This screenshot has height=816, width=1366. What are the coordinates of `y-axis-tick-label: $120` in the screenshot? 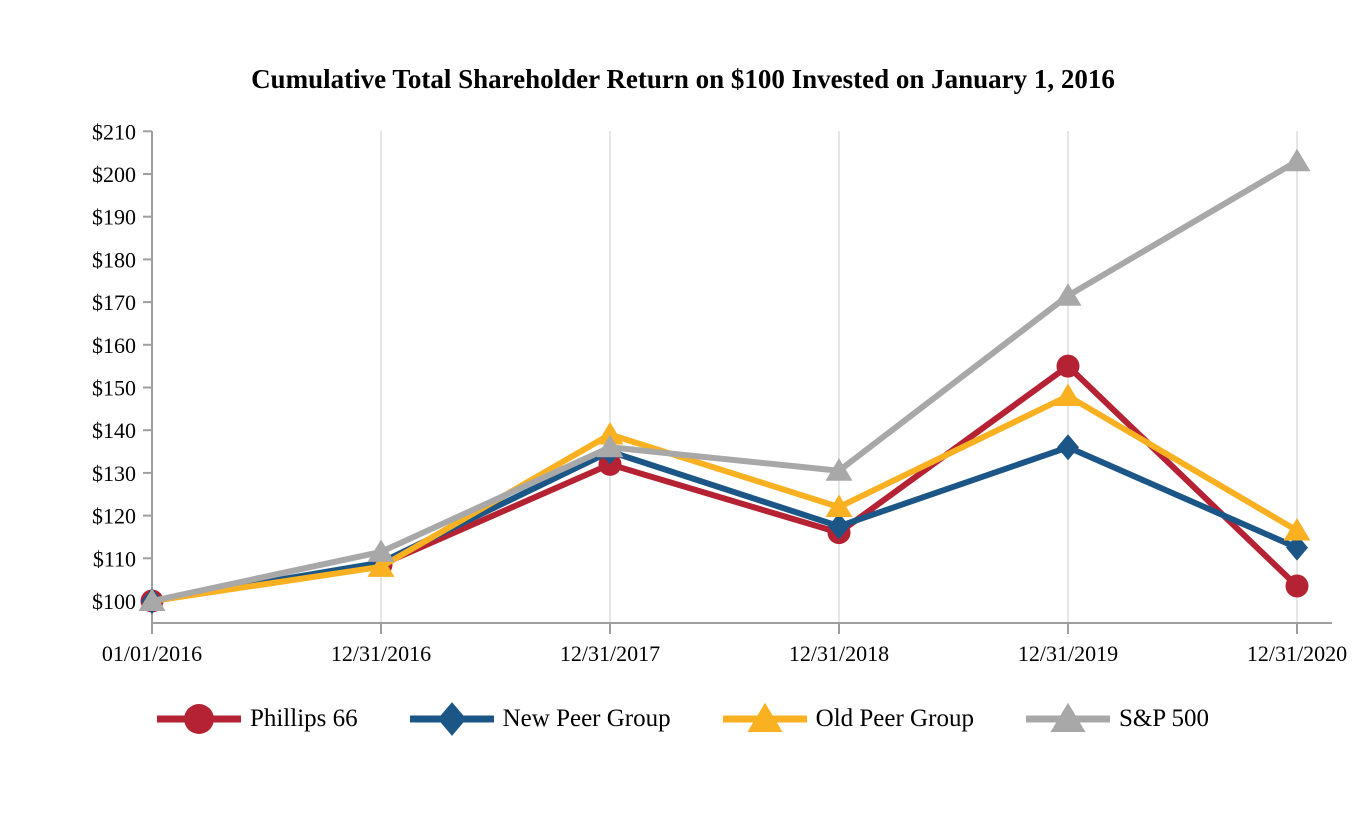 It's located at (114, 516).